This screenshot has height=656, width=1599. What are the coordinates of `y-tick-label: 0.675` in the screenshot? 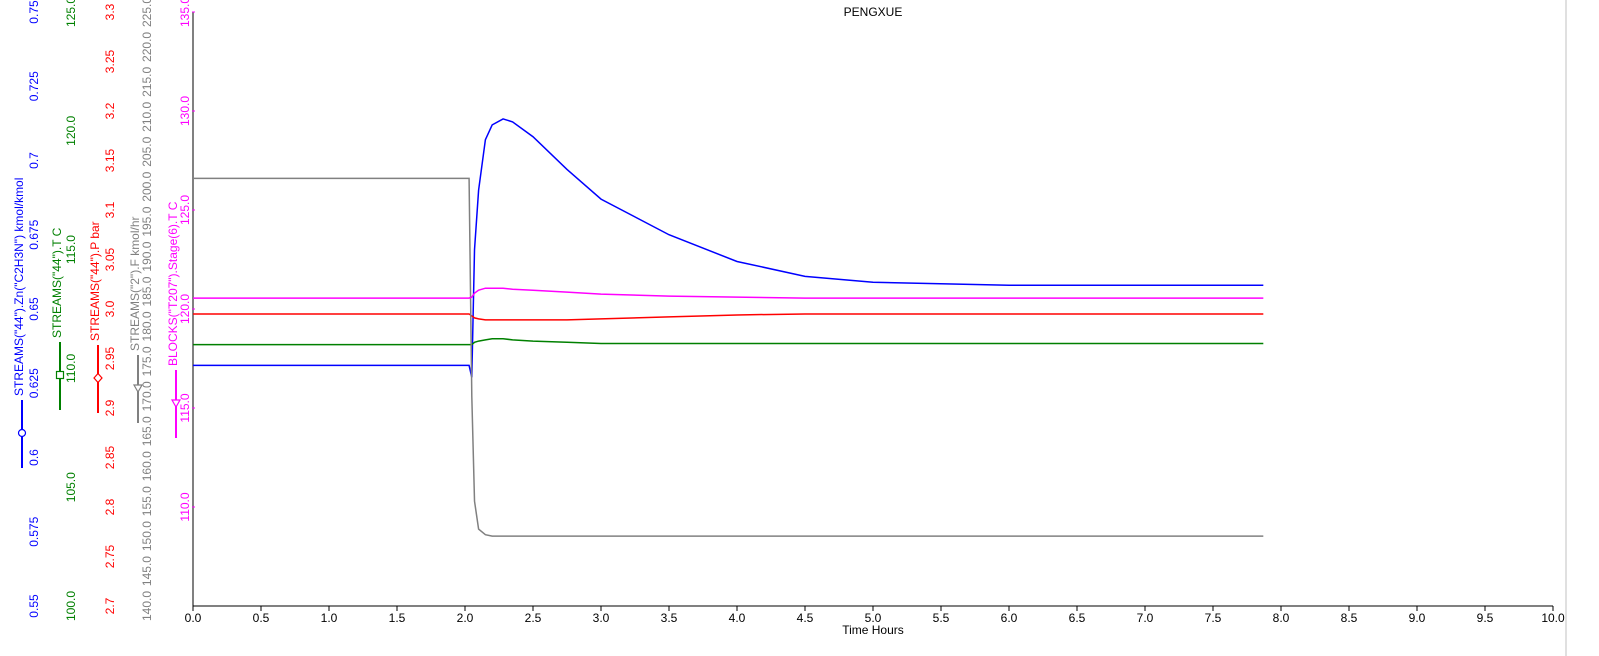 It's located at (34, 234).